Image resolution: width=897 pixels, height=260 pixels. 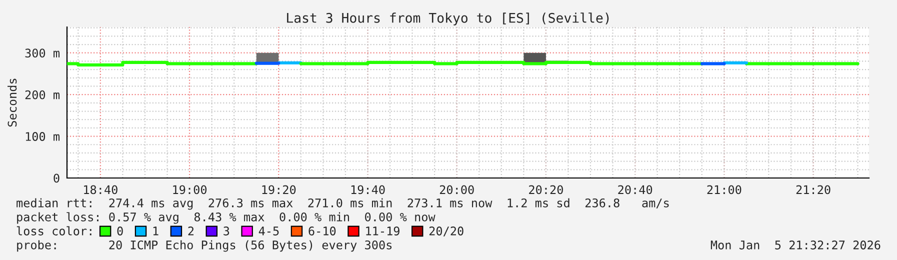 I want to click on x-tick-label: 19:20, so click(x=279, y=189).